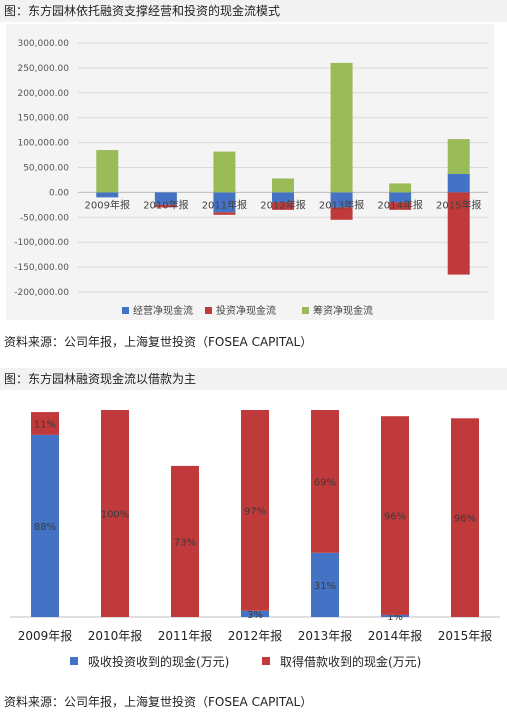  I want to click on data-label: 73%, so click(185, 542).